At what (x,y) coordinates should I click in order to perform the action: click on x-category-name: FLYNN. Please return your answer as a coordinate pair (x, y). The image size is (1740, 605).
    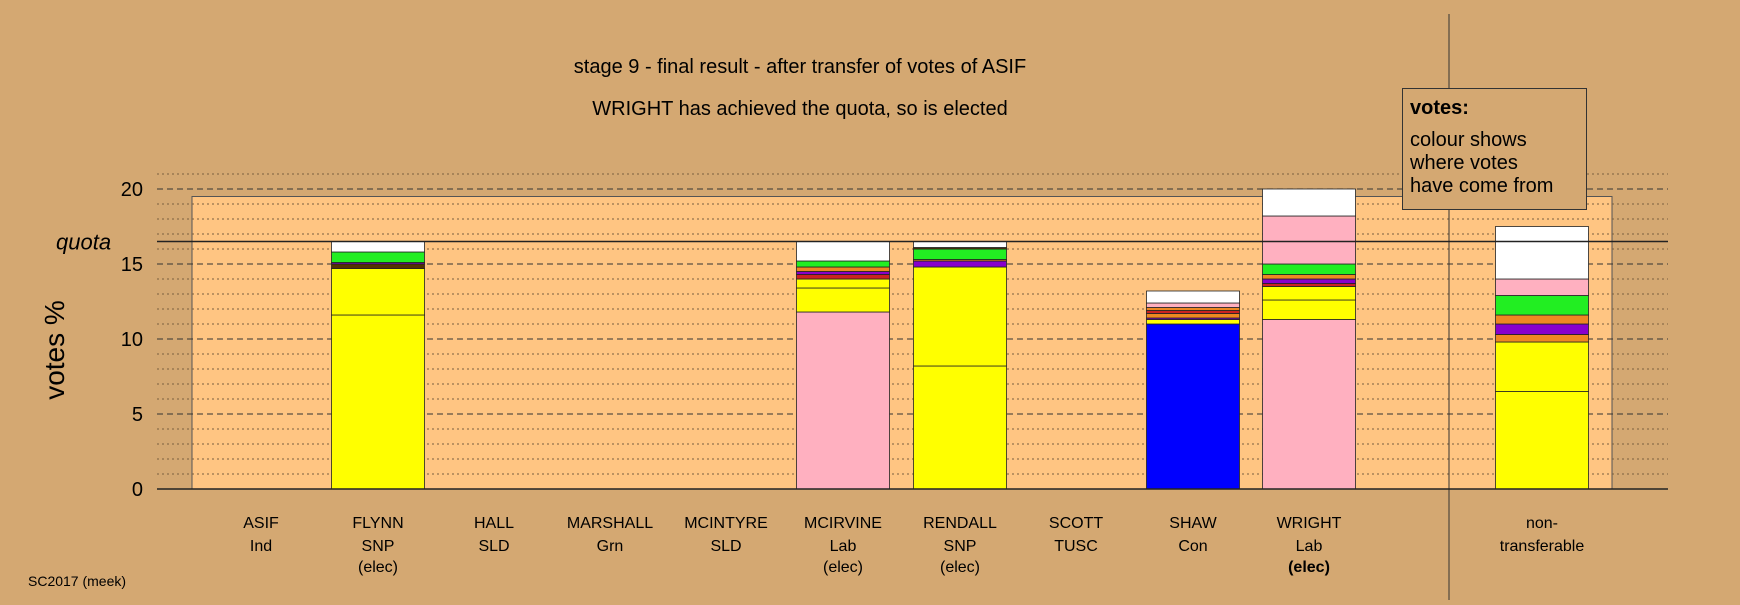
    Looking at the image, I should click on (377, 523).